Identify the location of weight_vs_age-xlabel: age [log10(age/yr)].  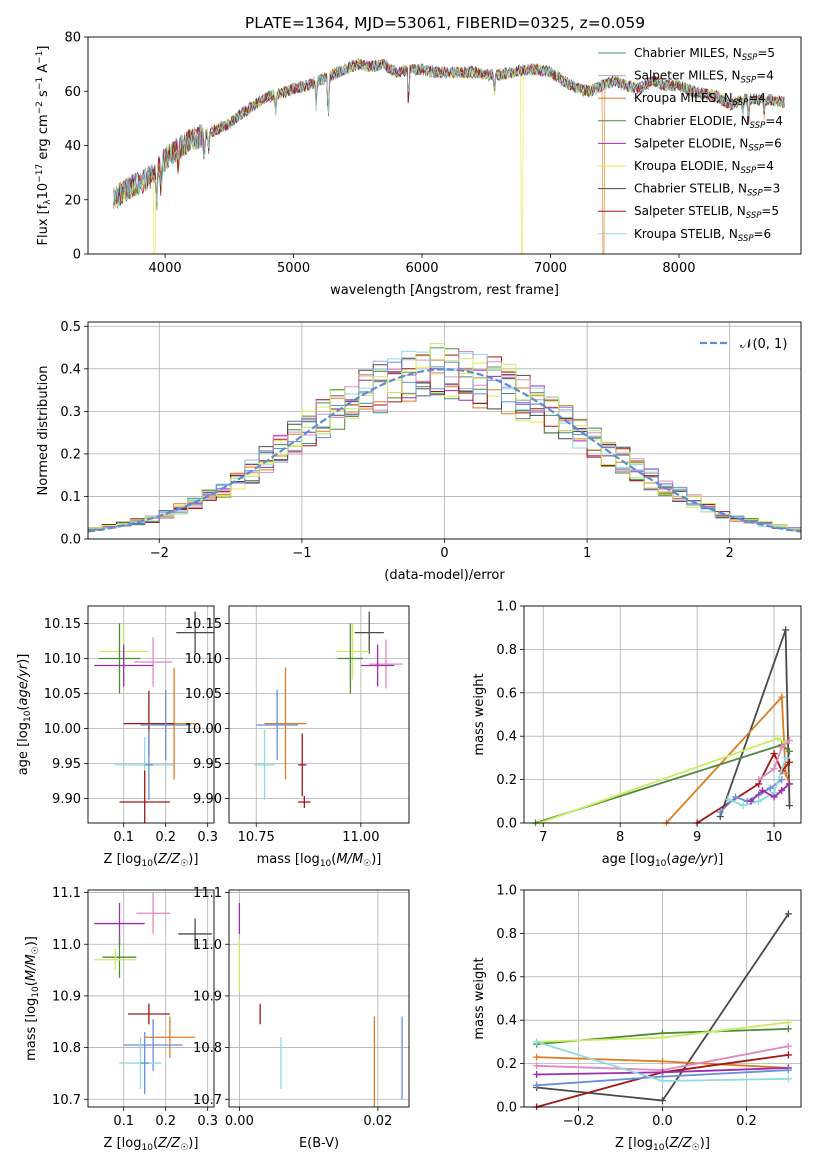
(663, 860).